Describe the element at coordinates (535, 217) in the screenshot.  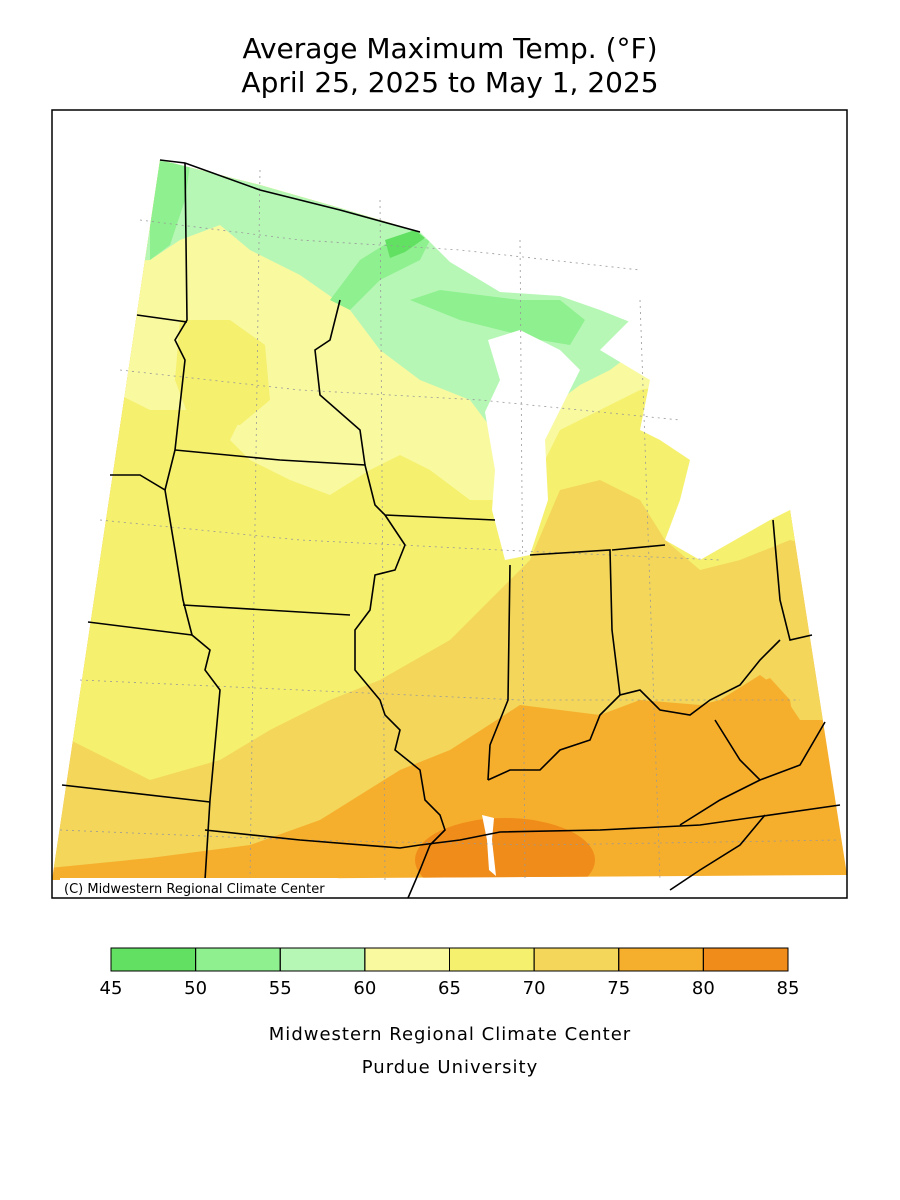
I see `lake-superior` at that location.